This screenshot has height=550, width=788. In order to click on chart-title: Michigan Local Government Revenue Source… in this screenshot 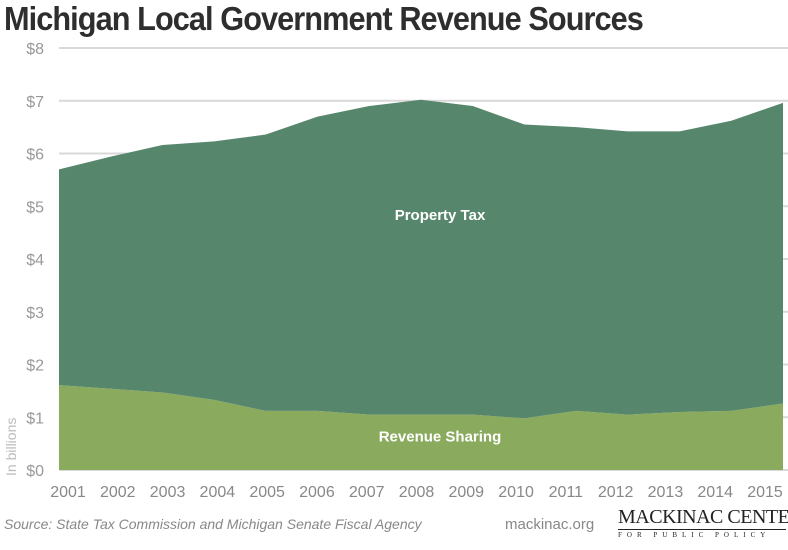, I will do `click(324, 18)`.